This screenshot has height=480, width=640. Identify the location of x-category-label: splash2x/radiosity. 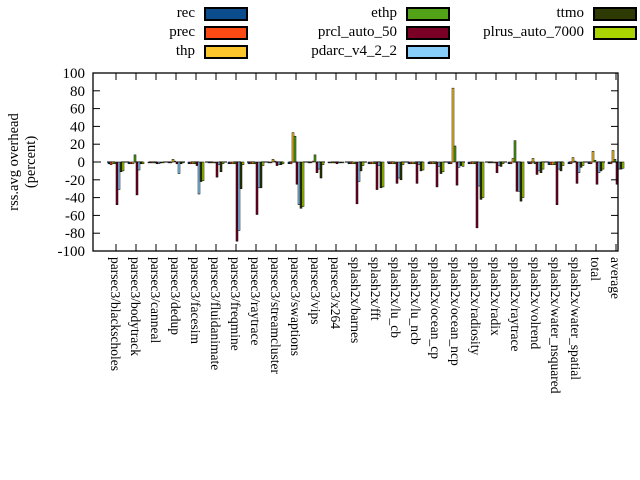
(475, 306).